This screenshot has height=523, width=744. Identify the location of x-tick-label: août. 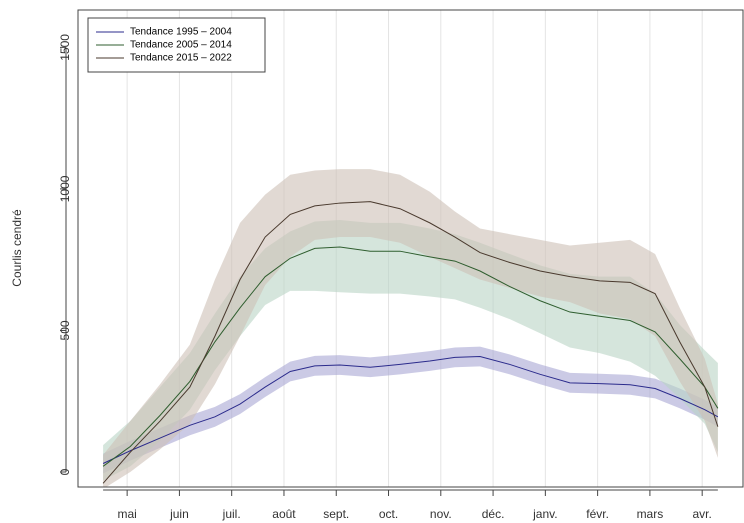
(284, 514).